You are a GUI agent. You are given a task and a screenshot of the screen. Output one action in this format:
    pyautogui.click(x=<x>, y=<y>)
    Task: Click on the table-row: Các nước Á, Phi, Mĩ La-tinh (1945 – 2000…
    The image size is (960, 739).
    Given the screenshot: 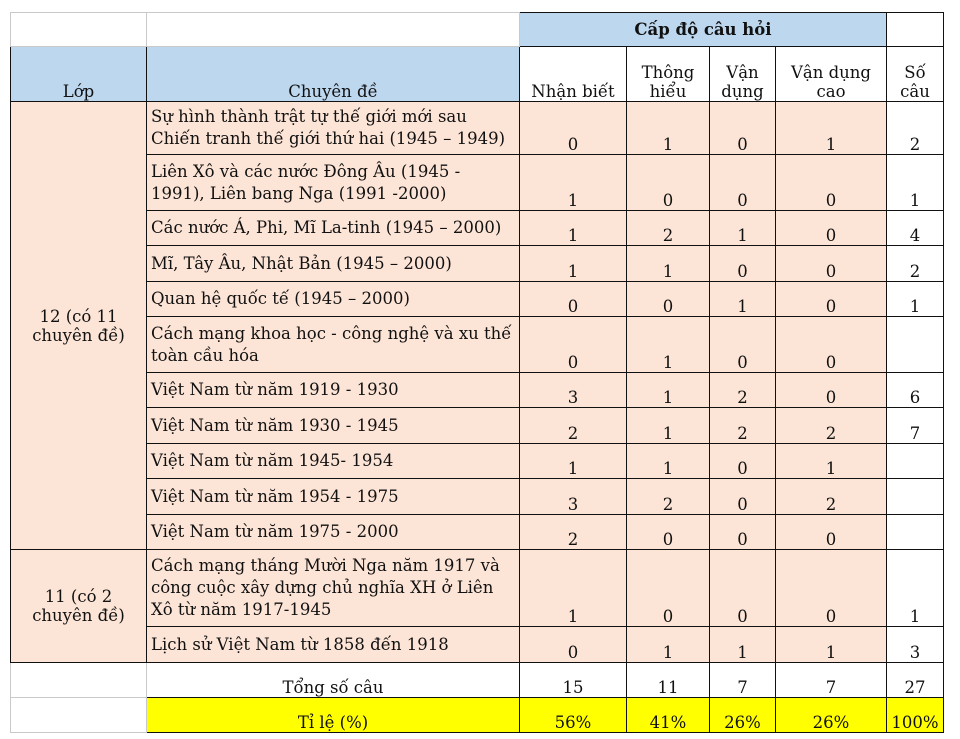 What is the action you would take?
    pyautogui.click(x=477, y=228)
    